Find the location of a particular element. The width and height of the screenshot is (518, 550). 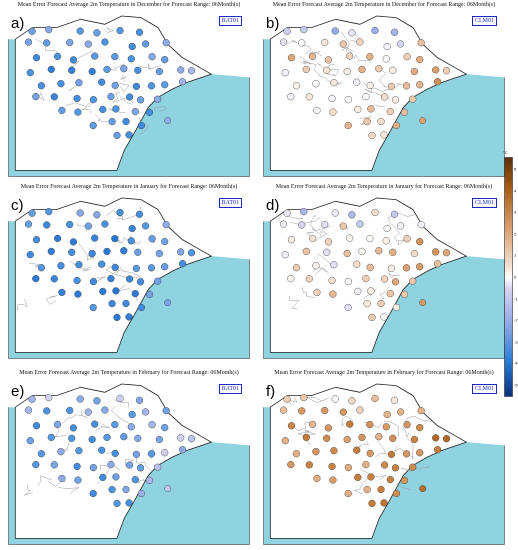

colorbar is located at coordinates (508, 277).